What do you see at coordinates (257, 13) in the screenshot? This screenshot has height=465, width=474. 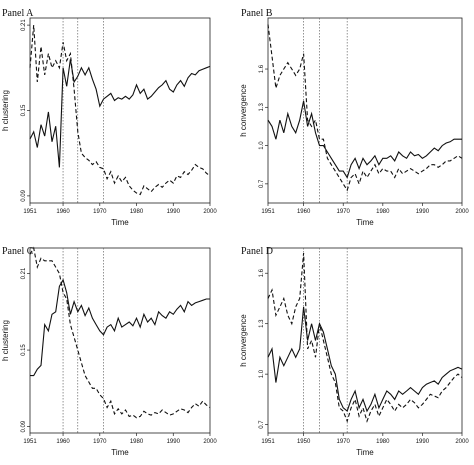 I see `panel-title: Panel B` at bounding box center [257, 13].